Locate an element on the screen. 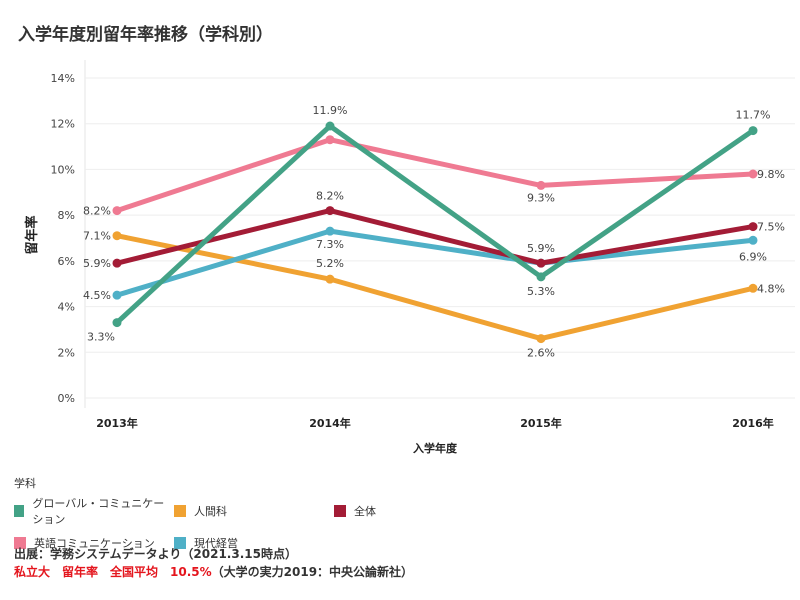 The height and width of the screenshot is (600, 800). legend-item-human-science: 人間科 is located at coordinates (254, 511).